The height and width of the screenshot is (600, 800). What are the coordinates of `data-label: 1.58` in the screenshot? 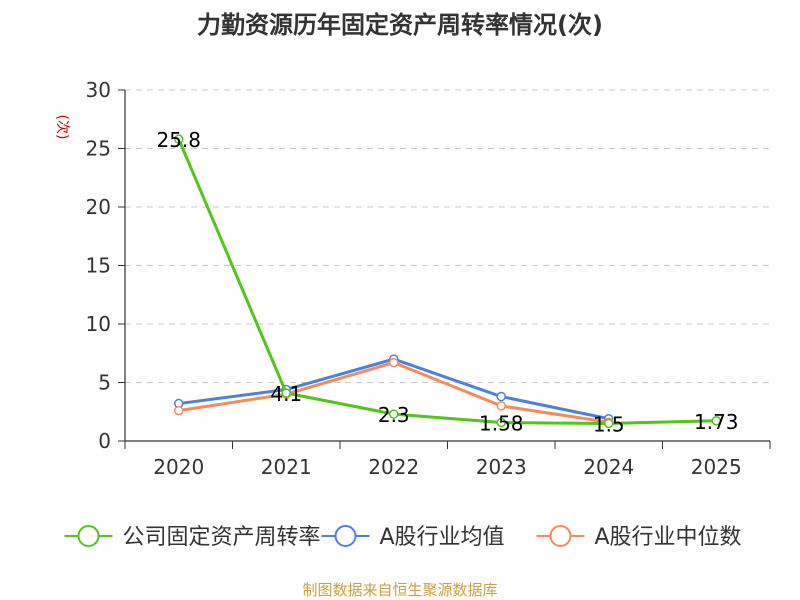 It's located at (501, 424).